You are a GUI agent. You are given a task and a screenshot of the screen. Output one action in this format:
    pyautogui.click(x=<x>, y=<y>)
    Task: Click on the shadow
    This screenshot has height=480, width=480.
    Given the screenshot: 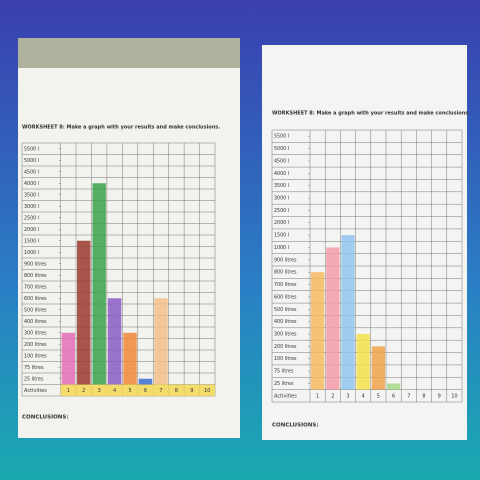 What is the action you would take?
    pyautogui.click(x=129, y=53)
    